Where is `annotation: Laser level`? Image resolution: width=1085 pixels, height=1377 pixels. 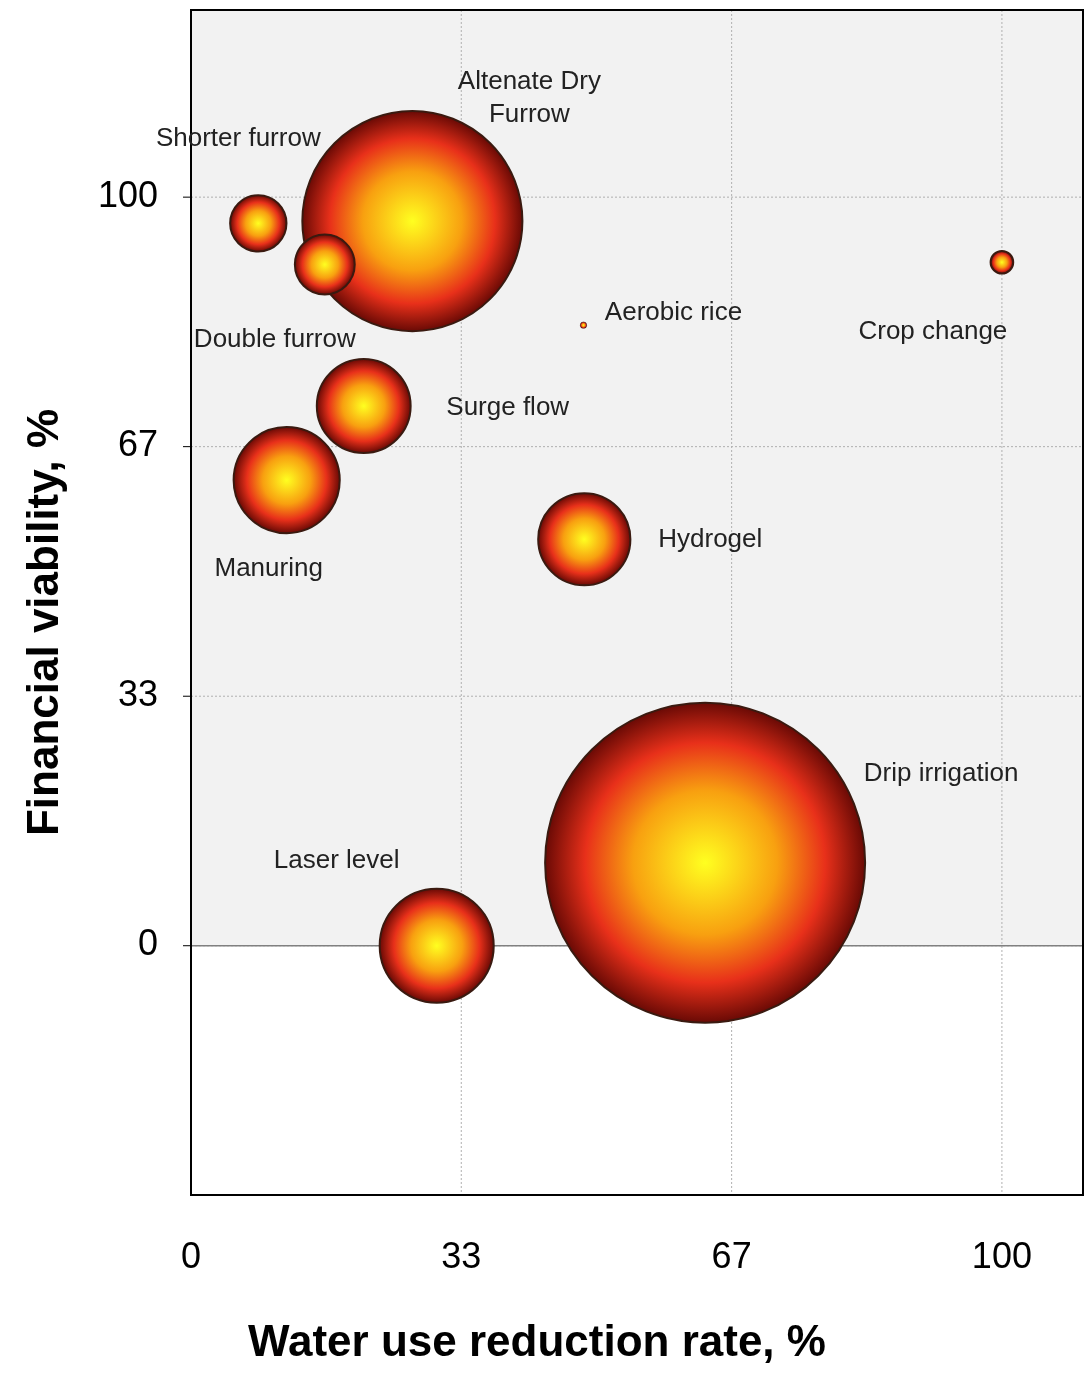
annotation: Laser level is located at coordinates (336, 858).